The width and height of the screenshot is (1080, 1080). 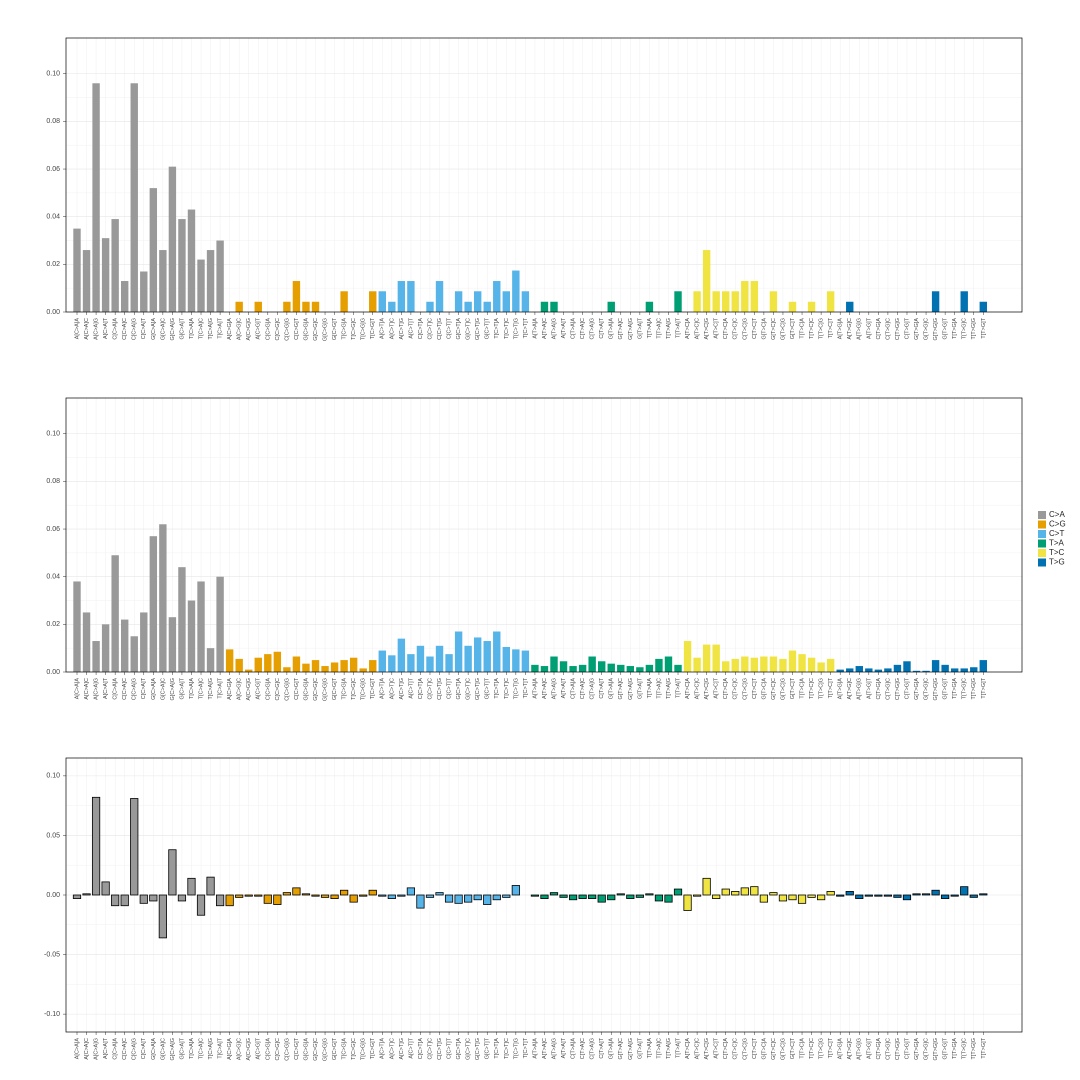 What do you see at coordinates (392, 688) in the screenshot?
I see `x-tick-label: A[C>T]C` at bounding box center [392, 688].